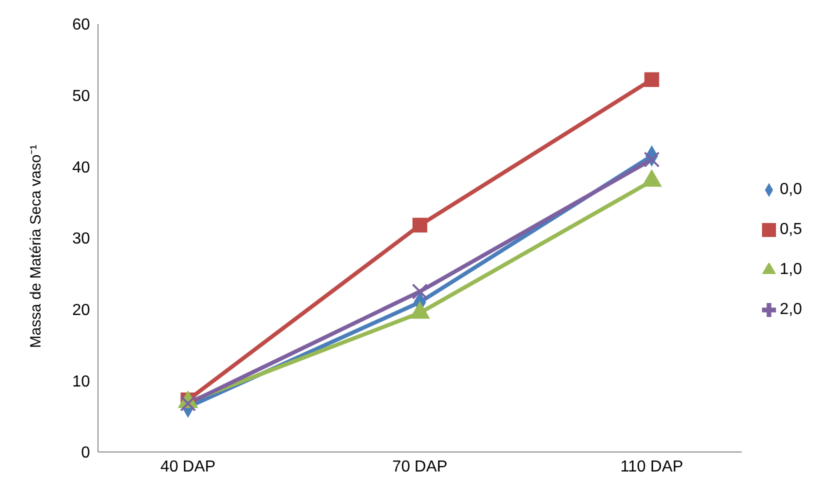  I want to click on y-tick-label: 10, so click(81, 381).